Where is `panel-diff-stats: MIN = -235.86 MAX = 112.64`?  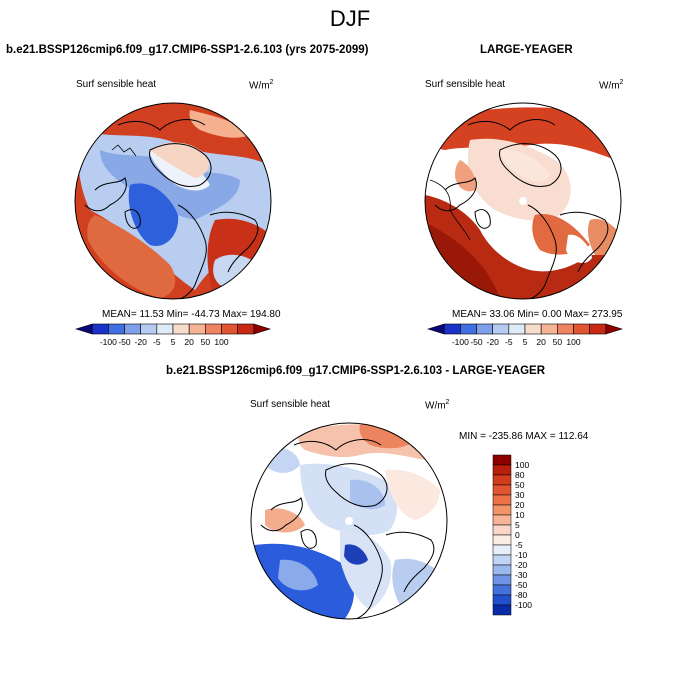
panel-diff-stats: MIN = -235.86 MAX = 112.64 is located at coordinates (524, 436).